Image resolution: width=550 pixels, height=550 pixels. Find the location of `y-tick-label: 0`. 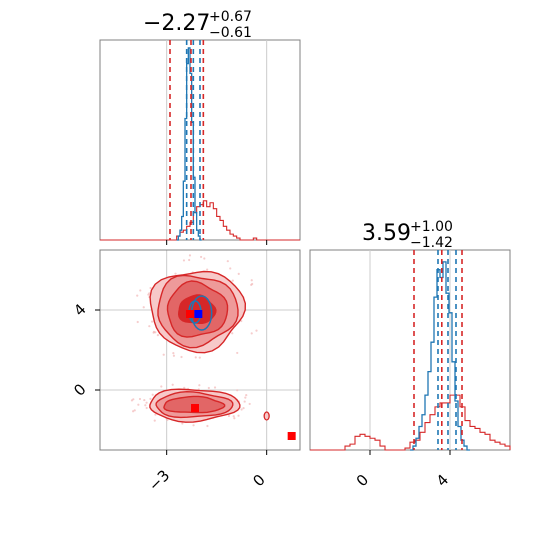

y-tick-label: 0 is located at coordinates (79, 389).